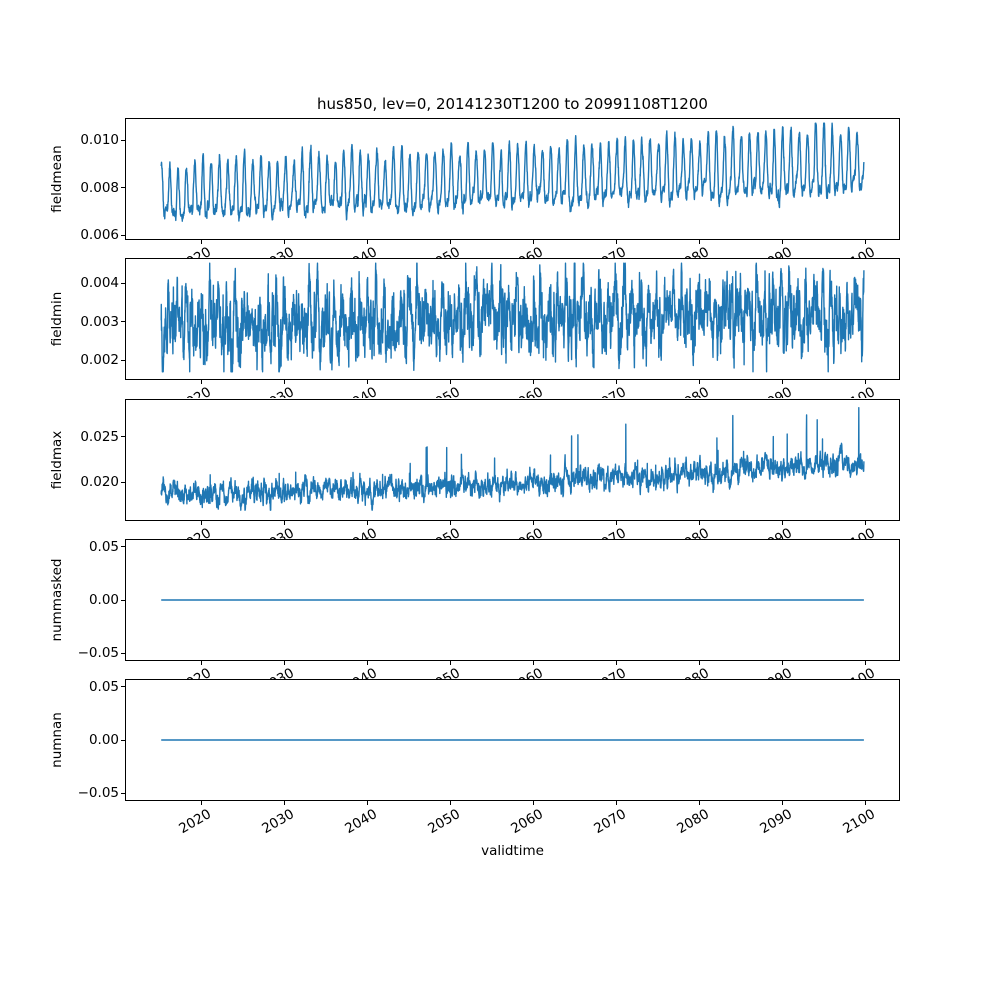 Image resolution: width=1000 pixels, height=1000 pixels. I want to click on y-tick-label: 0.010, so click(99, 140).